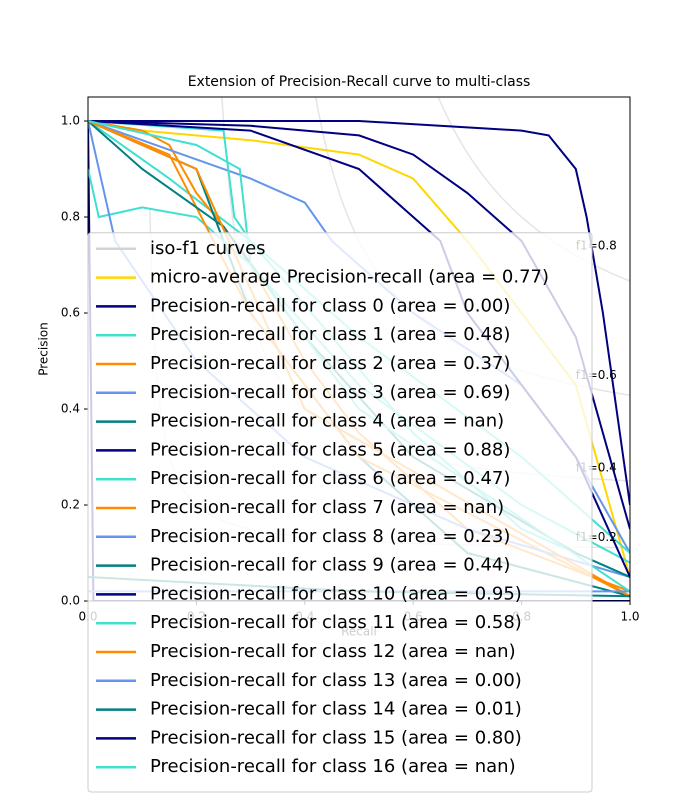 Image resolution: width=700 pixels, height=800 pixels. What do you see at coordinates (70, 409) in the screenshot?
I see `y-tick-label: 0.4` at bounding box center [70, 409].